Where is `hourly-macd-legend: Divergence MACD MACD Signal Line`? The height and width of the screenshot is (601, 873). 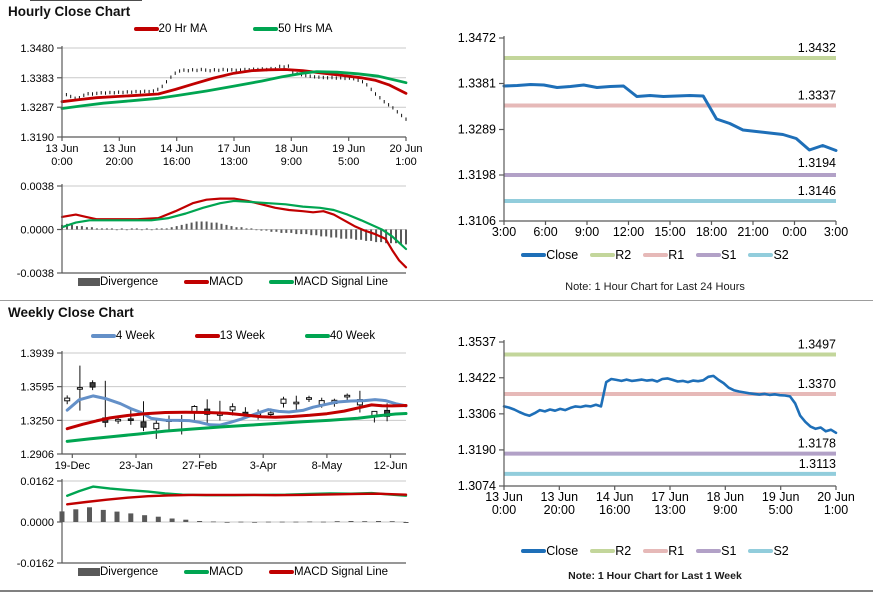
hourly-macd-legend: Divergence MACD MACD Signal Line is located at coordinates (233, 282).